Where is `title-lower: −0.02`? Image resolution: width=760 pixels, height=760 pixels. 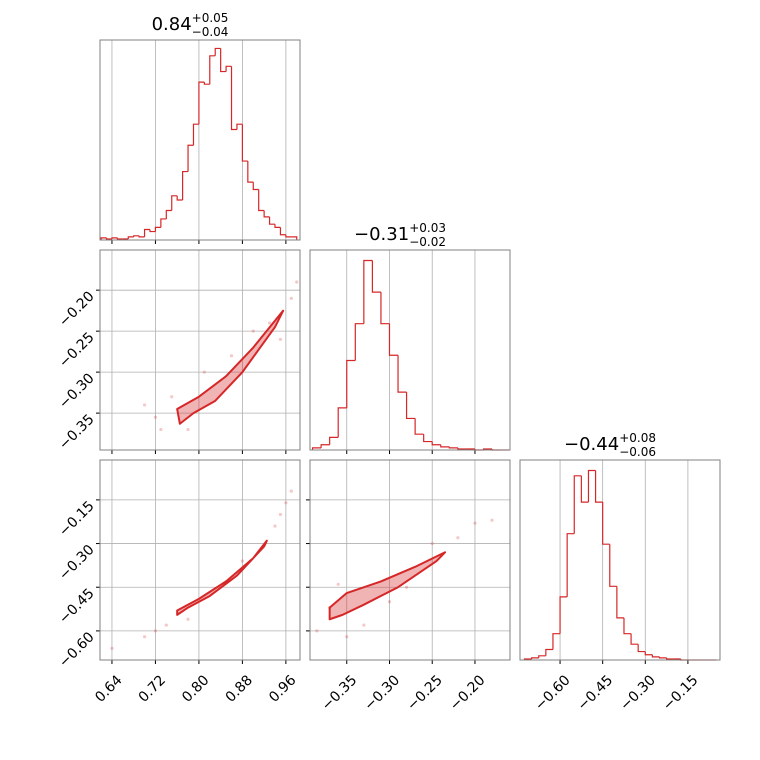
title-lower: −0.02 is located at coordinates (427, 242).